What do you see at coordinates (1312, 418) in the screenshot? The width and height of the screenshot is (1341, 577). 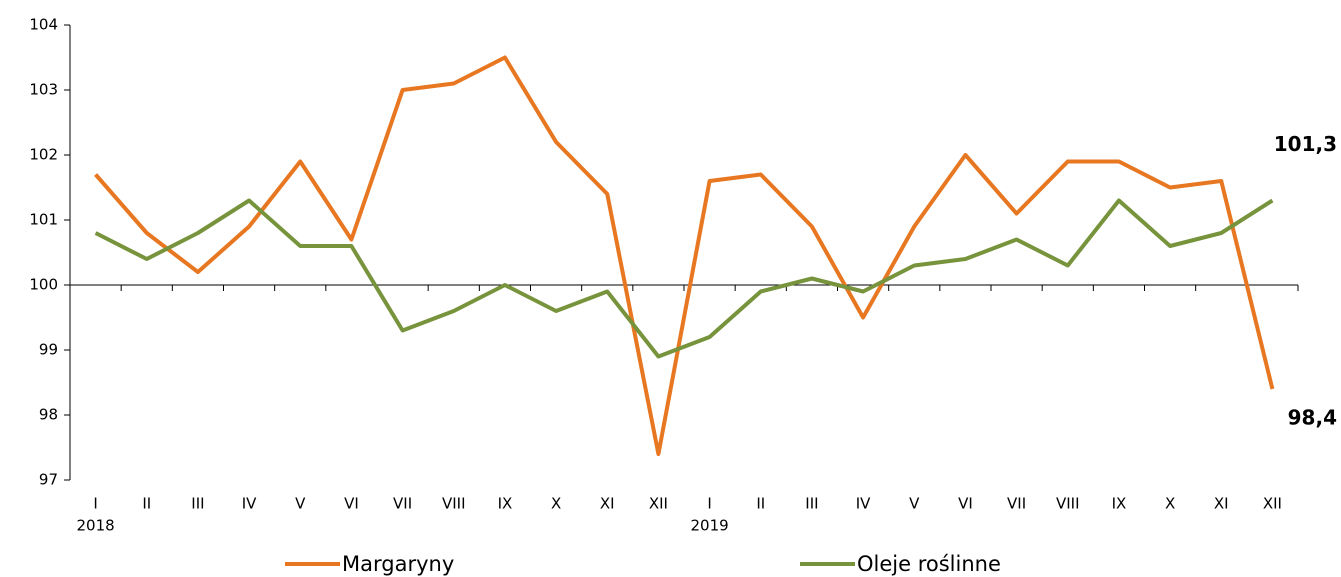 I see `end-label: 98,4` at bounding box center [1312, 418].